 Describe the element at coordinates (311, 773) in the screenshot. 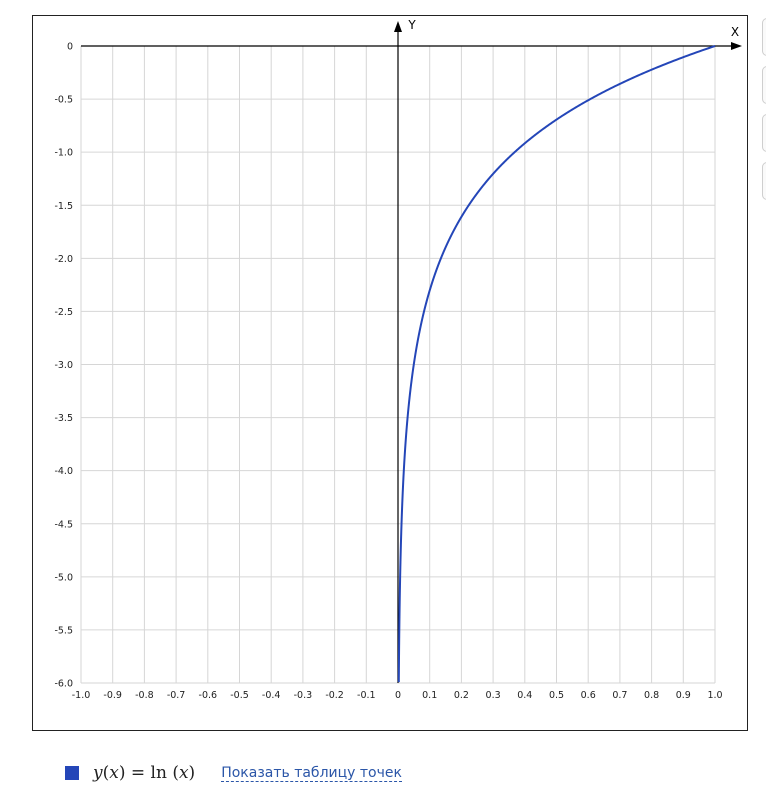

I see `show-points-table-link: Показать таблицу точек` at that location.